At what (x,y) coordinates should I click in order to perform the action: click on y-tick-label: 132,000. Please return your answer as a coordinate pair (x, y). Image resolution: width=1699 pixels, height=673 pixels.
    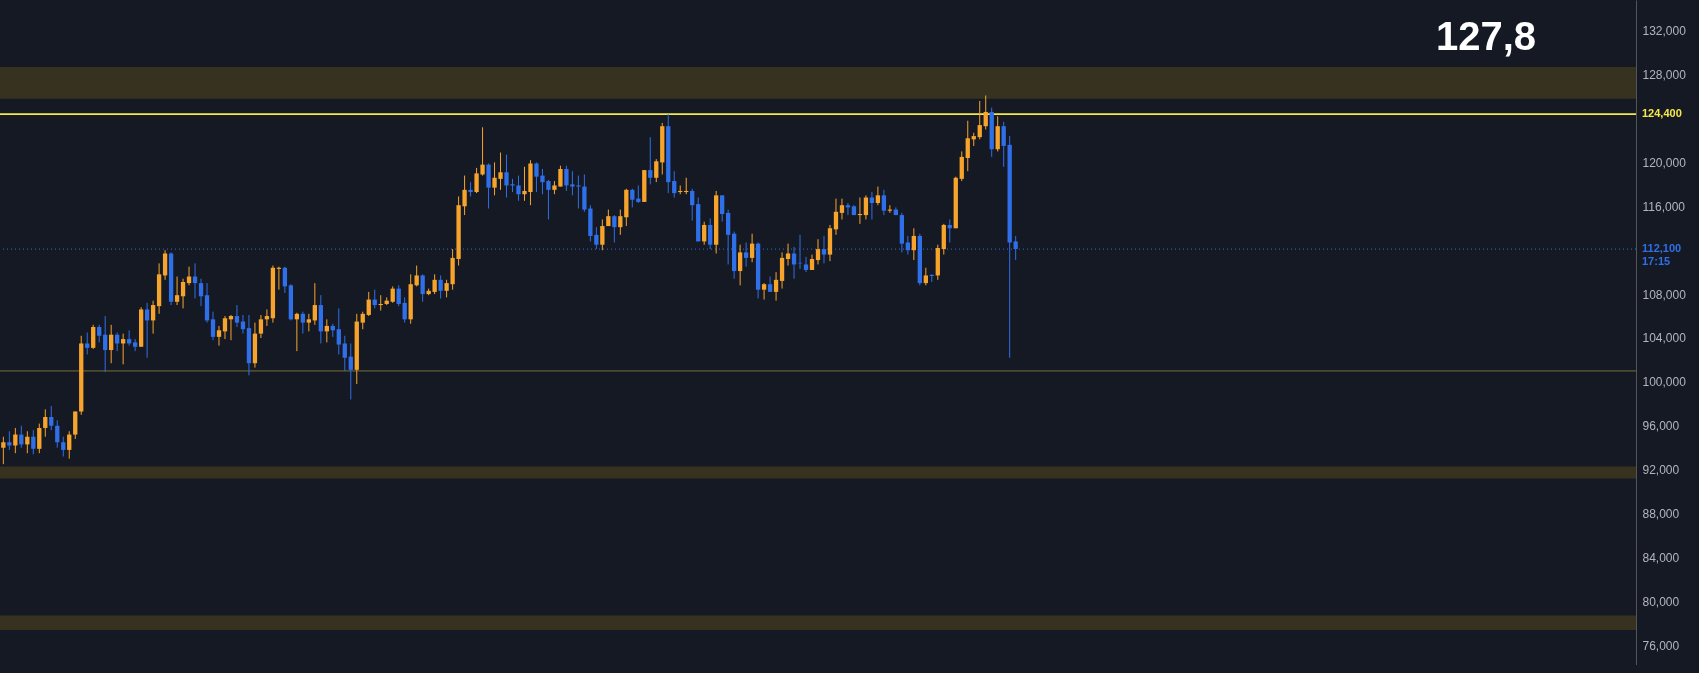
    Looking at the image, I should click on (1664, 31).